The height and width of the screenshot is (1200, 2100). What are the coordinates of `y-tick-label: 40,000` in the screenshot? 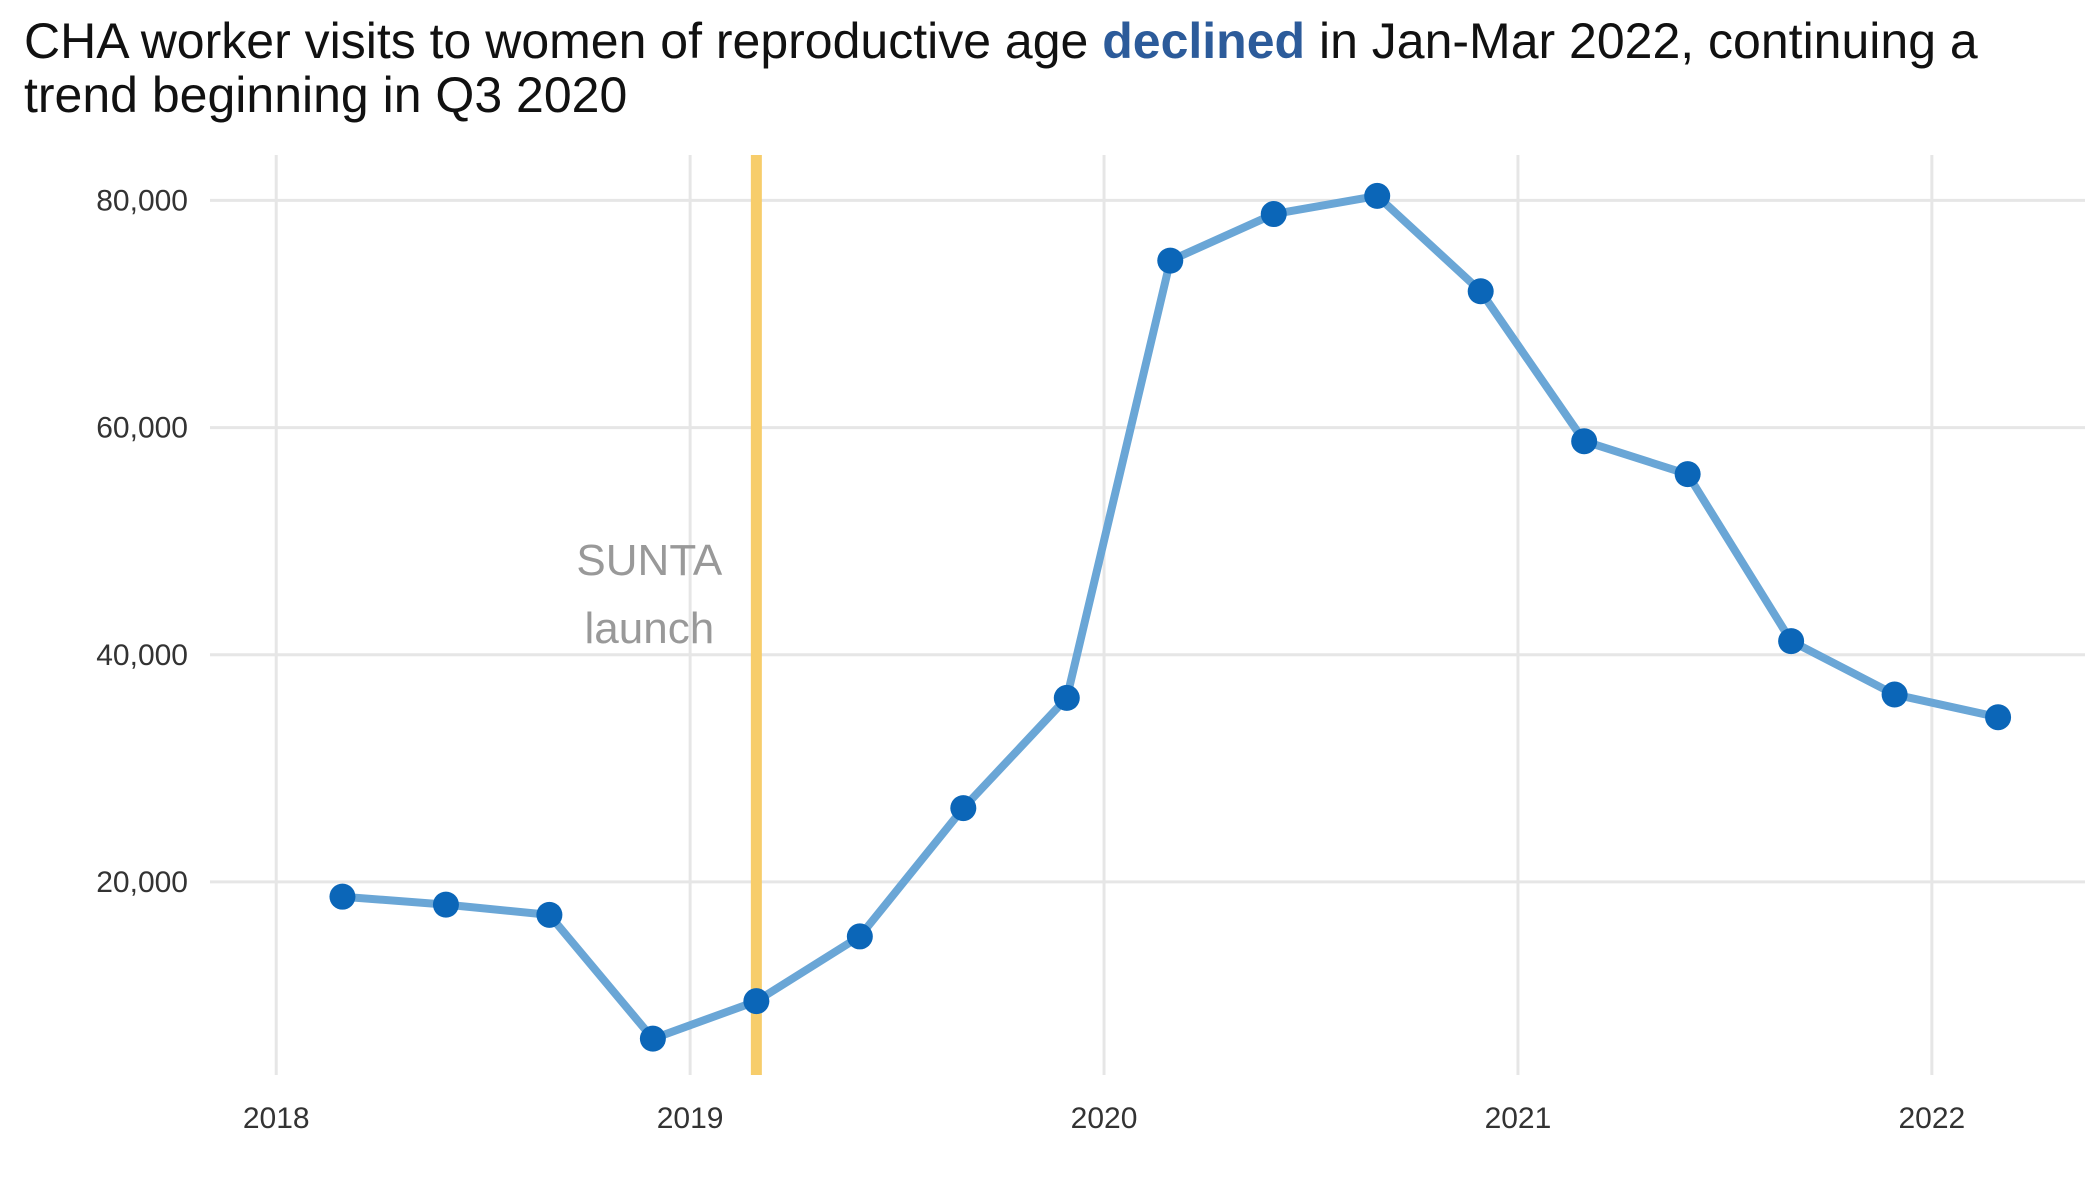 It's located at (142, 655).